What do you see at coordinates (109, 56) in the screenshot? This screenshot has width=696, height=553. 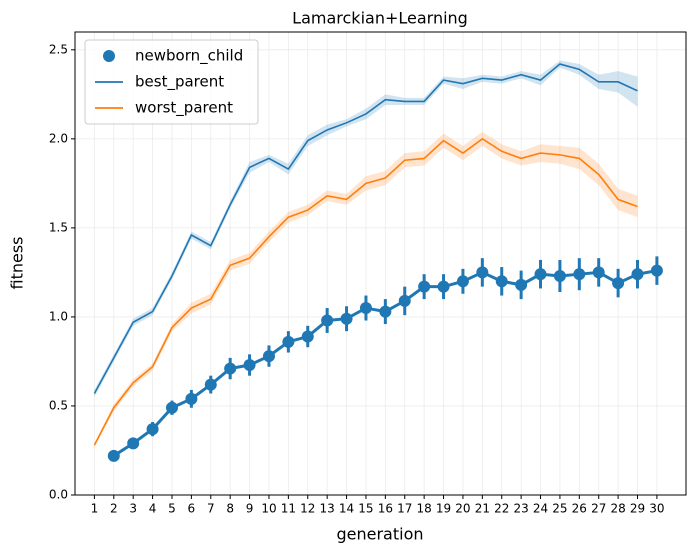 I see `legend-marker` at bounding box center [109, 56].